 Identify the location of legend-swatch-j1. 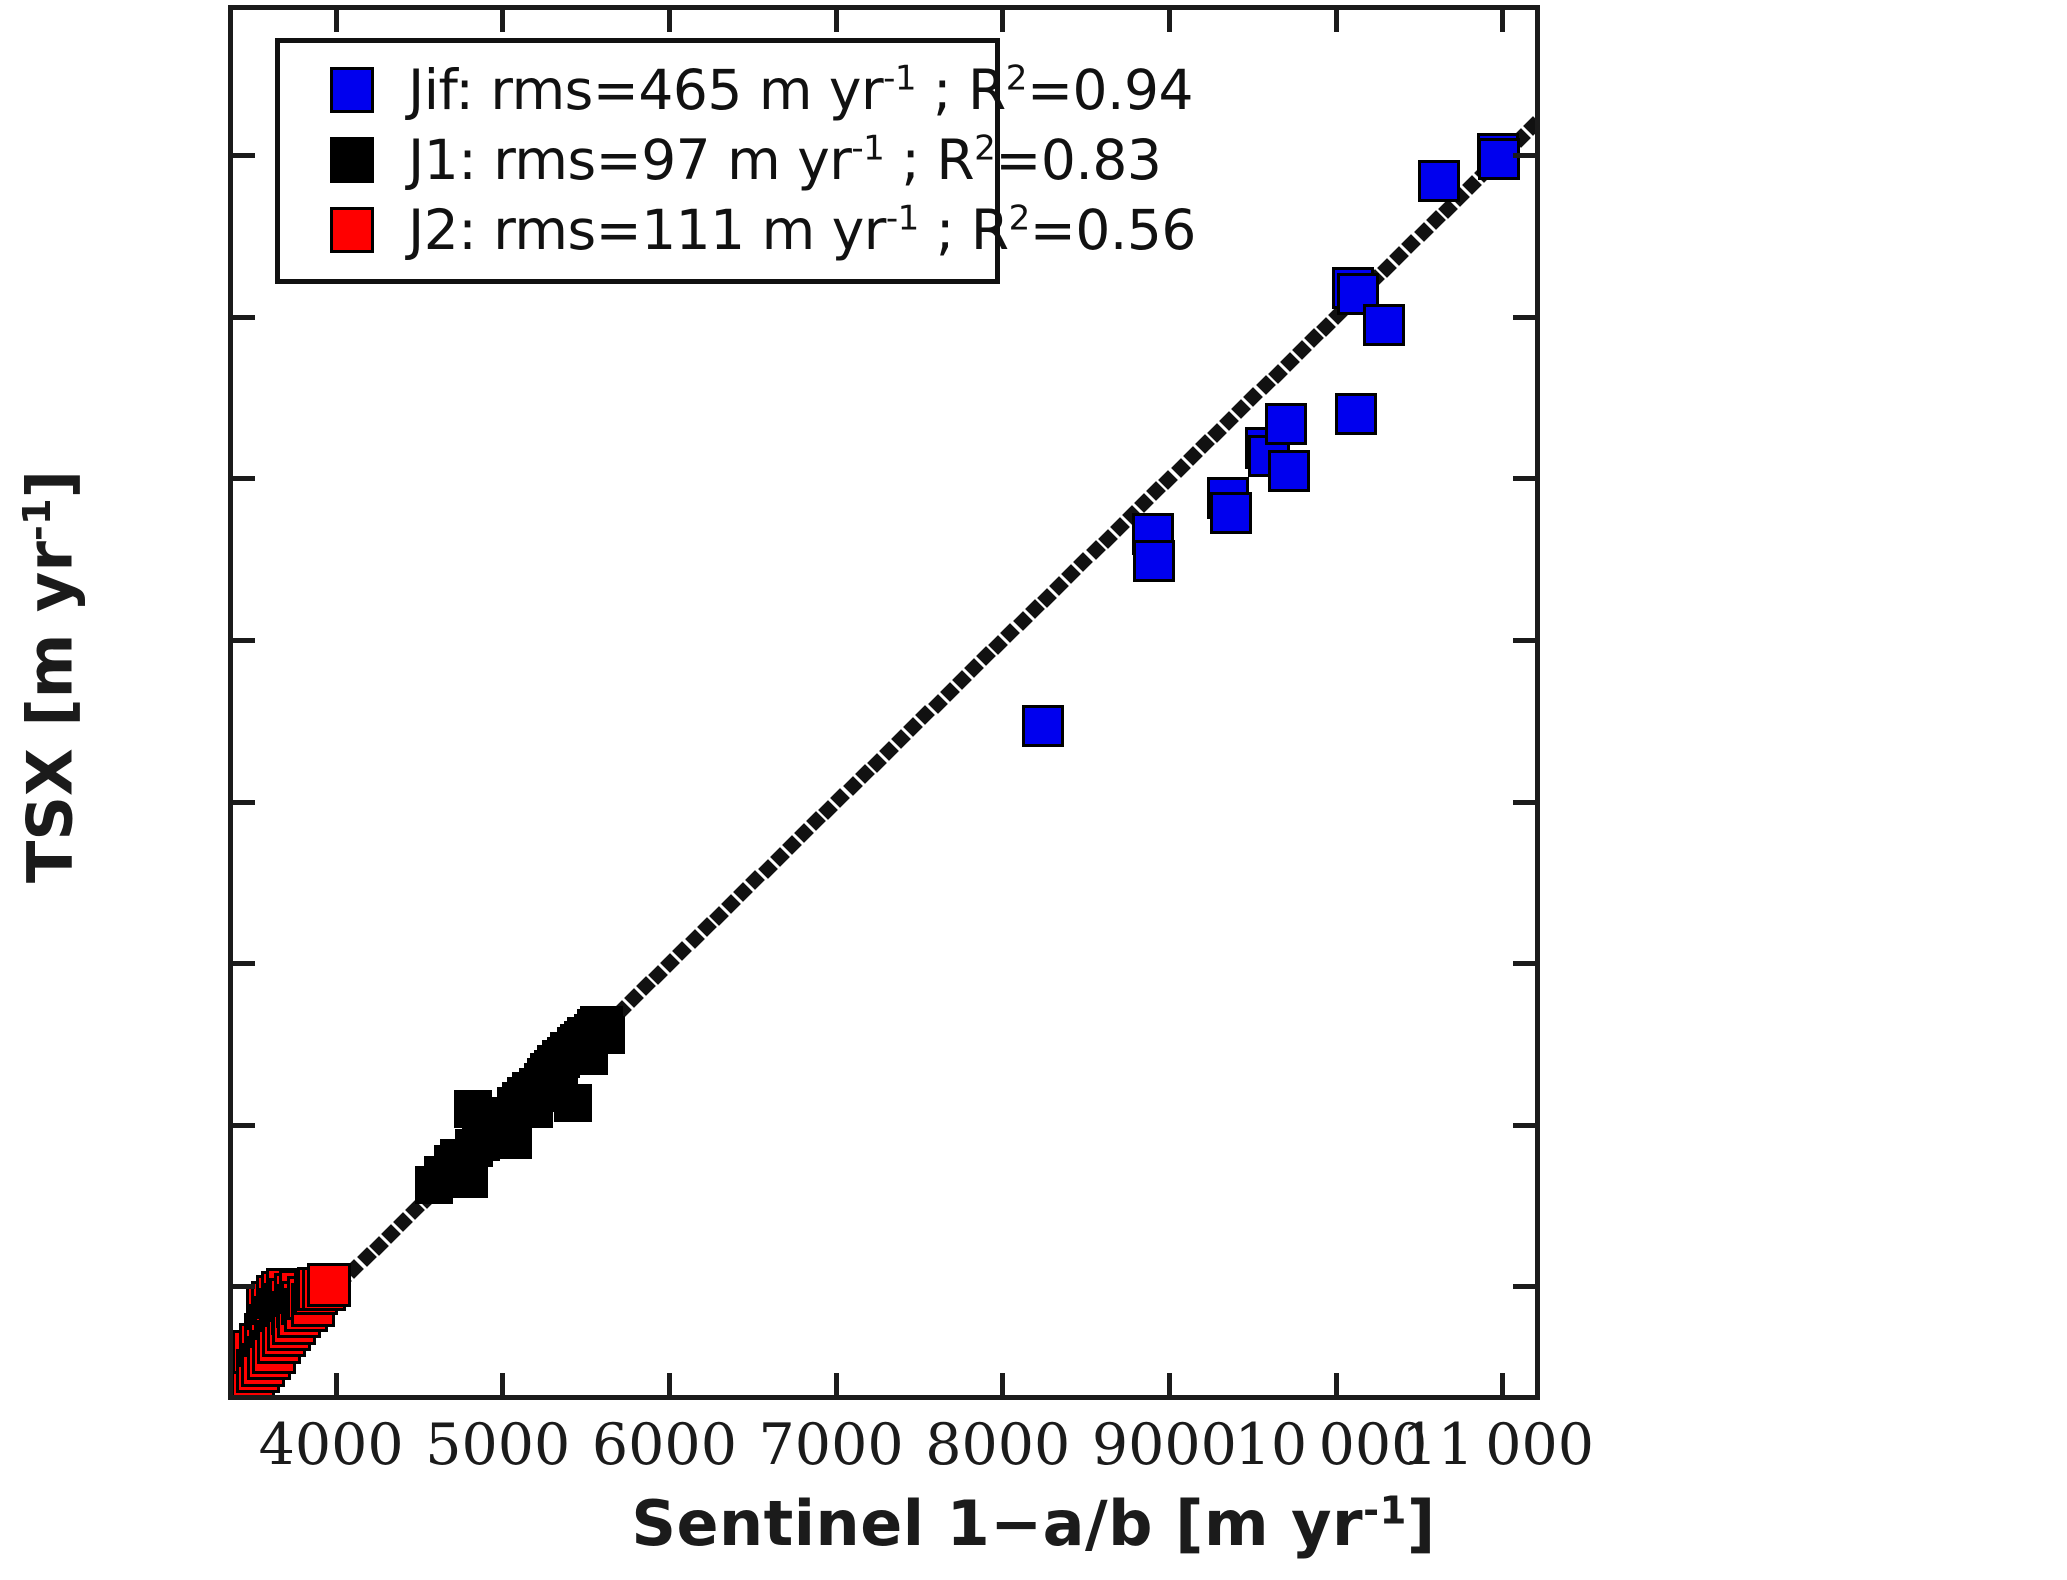
(352, 160).